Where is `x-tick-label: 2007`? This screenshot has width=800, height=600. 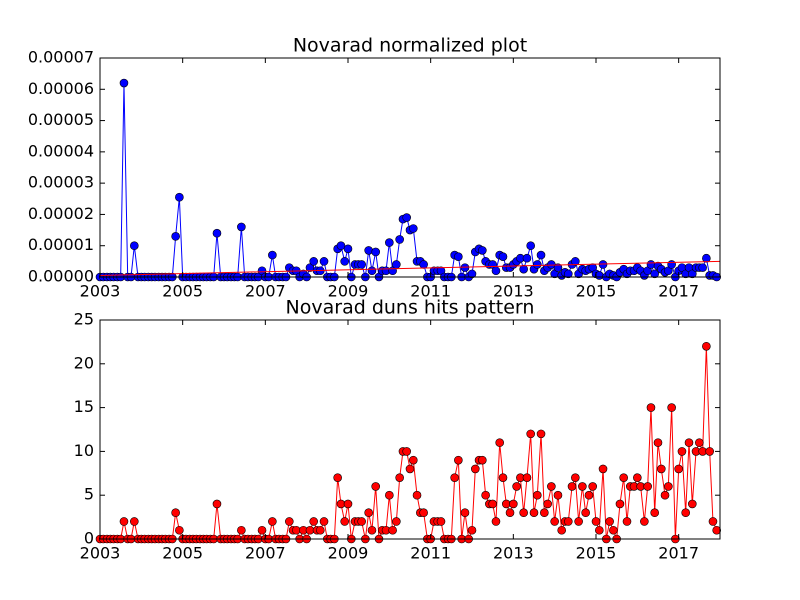
x-tick-label: 2007 is located at coordinates (265, 553).